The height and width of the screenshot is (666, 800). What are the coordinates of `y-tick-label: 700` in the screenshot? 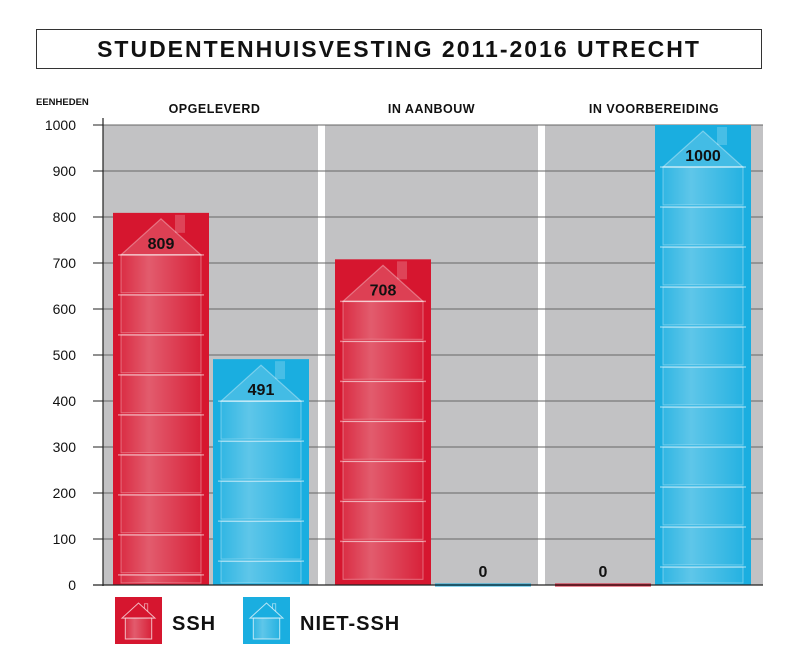 It's located at (65, 263).